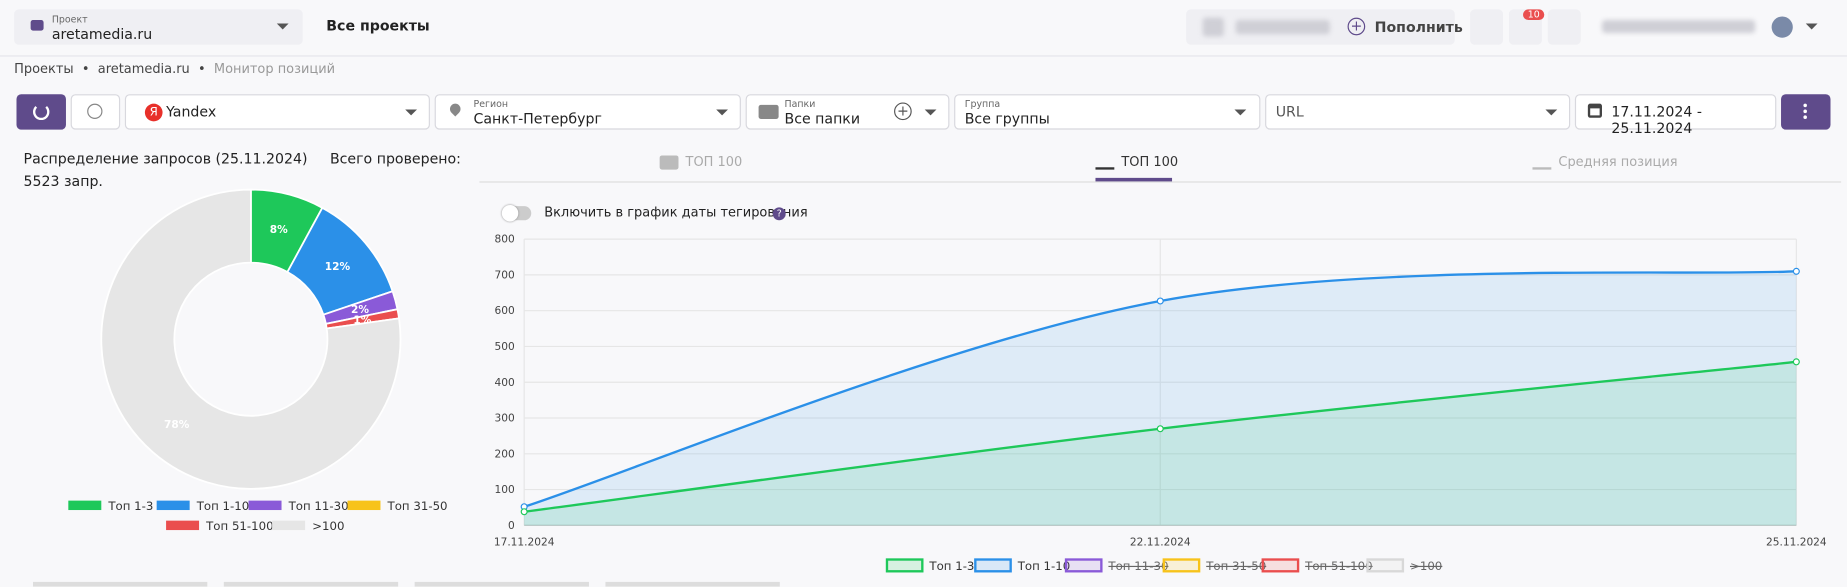 This screenshot has width=1847, height=587. Describe the element at coordinates (177, 425) in the screenshot. I see `slice-label: 78%` at that location.